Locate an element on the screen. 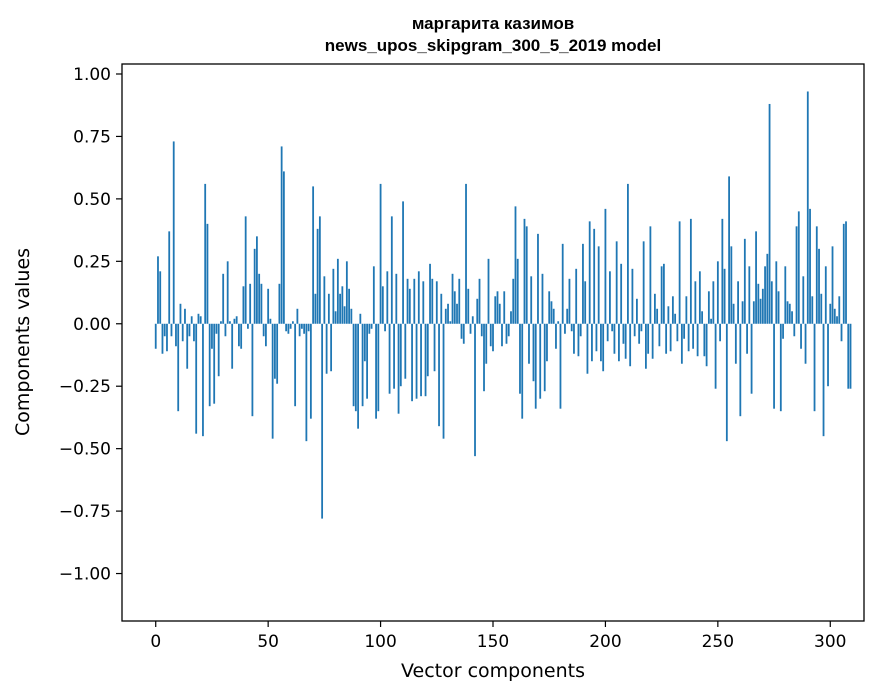 The image size is (880, 696). x-tick-label-300: 300 is located at coordinates (830, 642).